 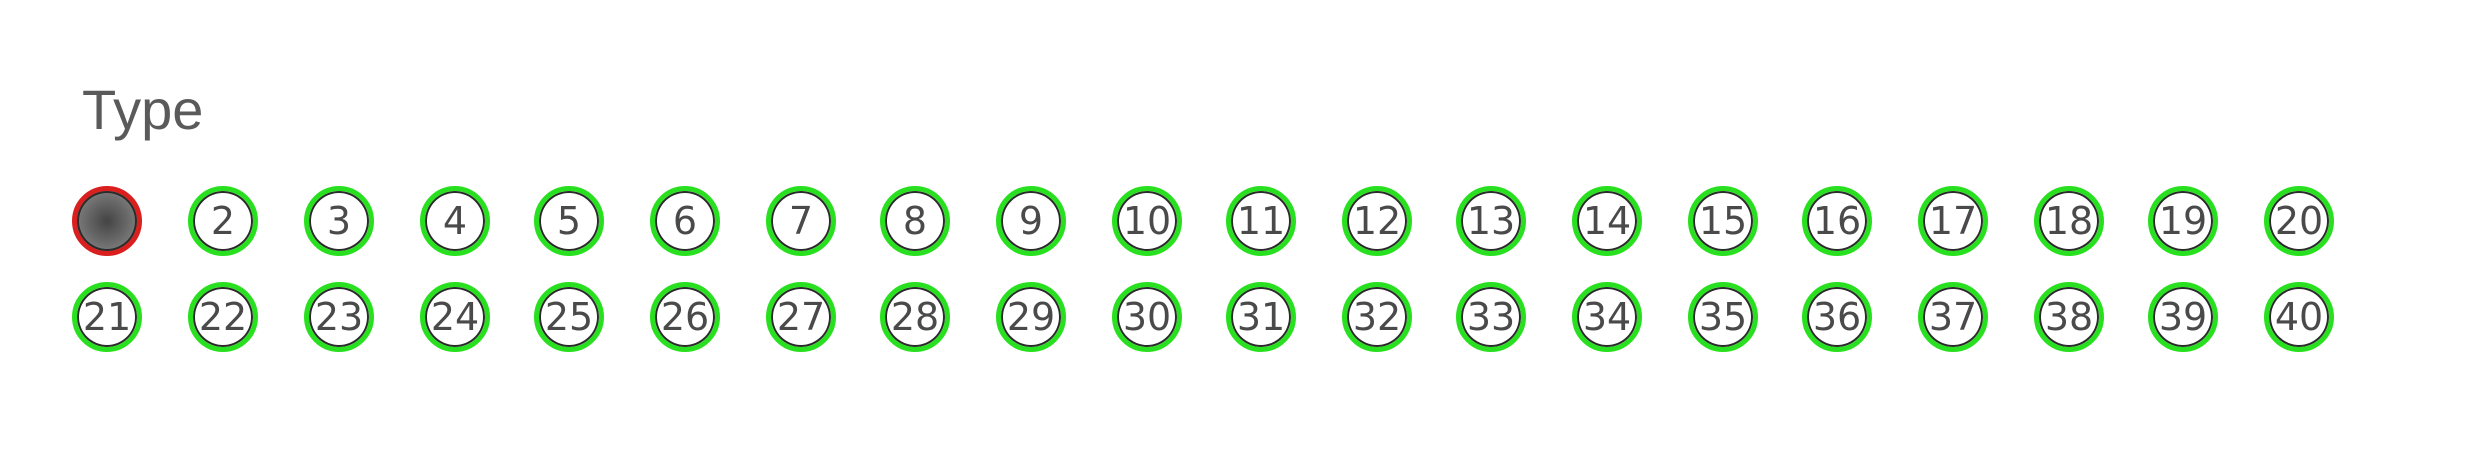 I want to click on answer-bubble-5: 5, so click(x=569, y=221).